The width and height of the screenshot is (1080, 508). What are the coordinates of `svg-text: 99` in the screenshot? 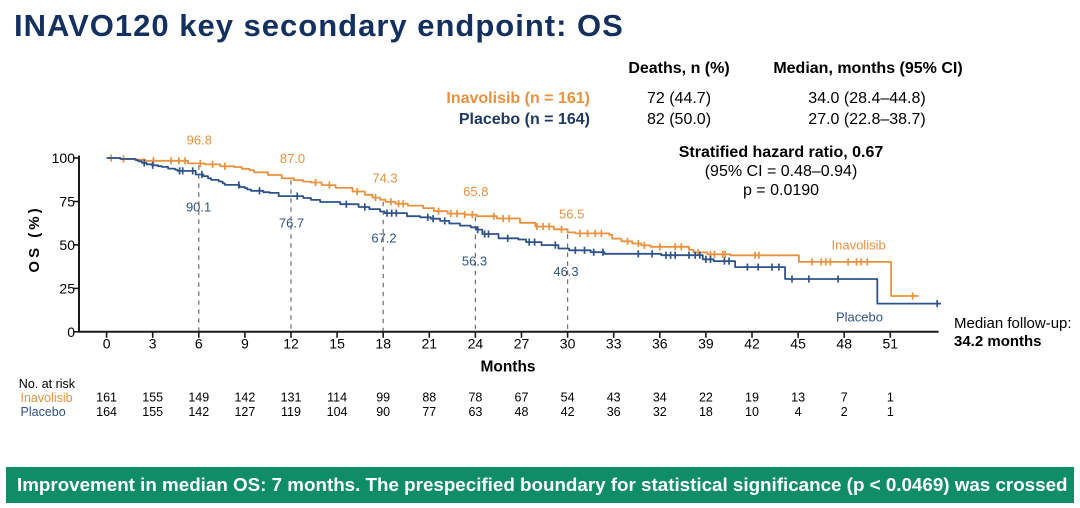 It's located at (383, 398).